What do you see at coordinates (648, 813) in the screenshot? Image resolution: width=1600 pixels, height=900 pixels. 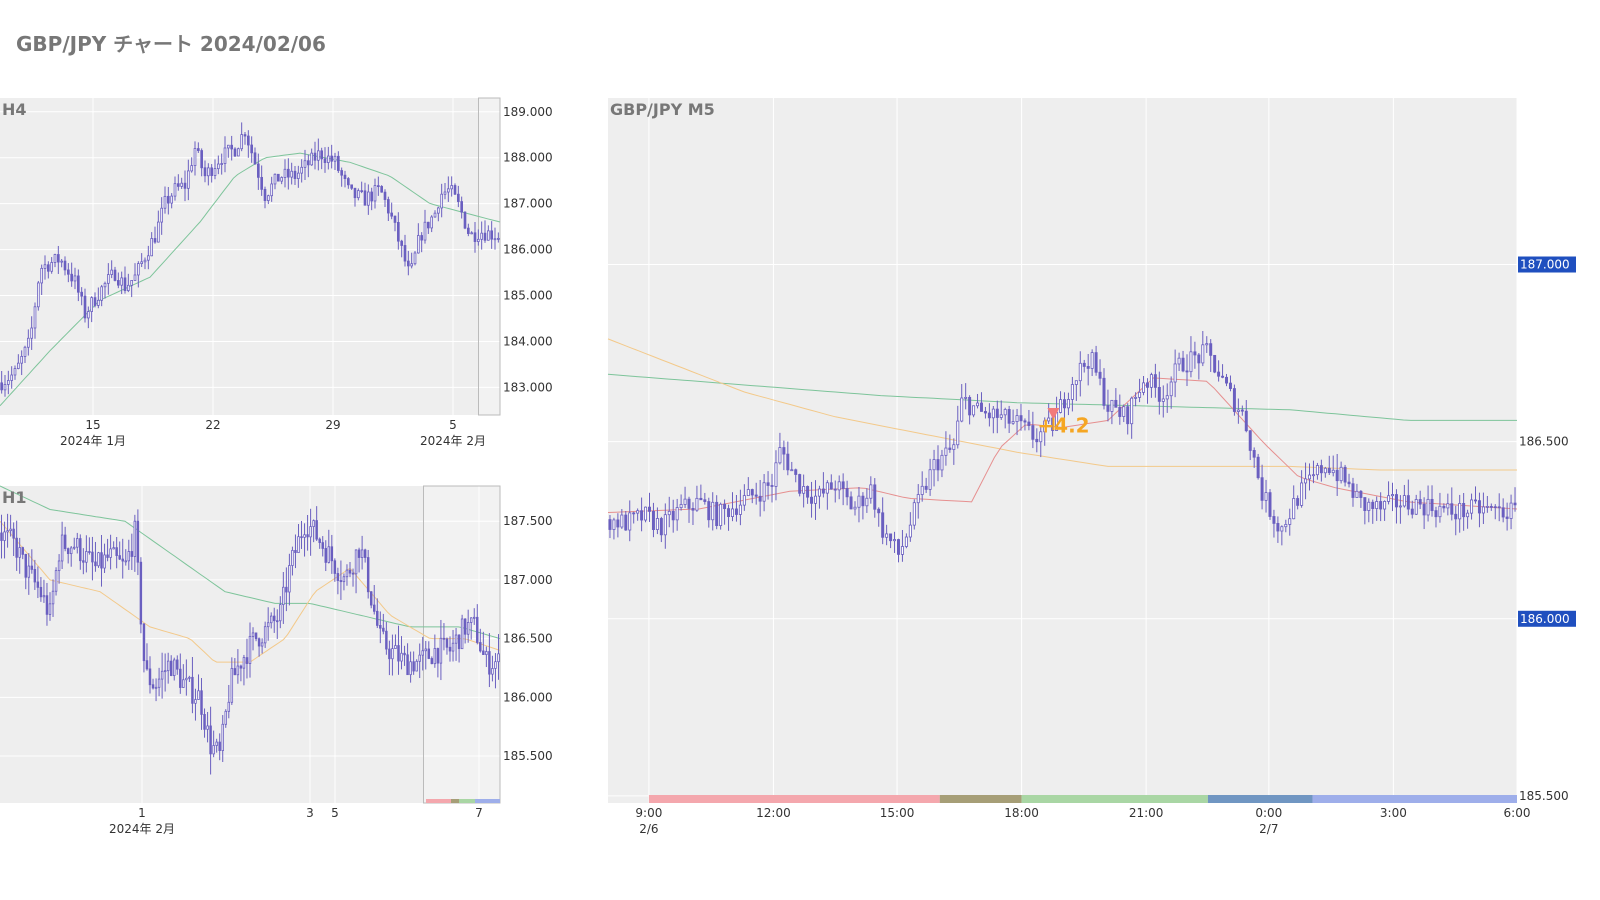 I see `x-tick-label: 9:00` at bounding box center [648, 813].